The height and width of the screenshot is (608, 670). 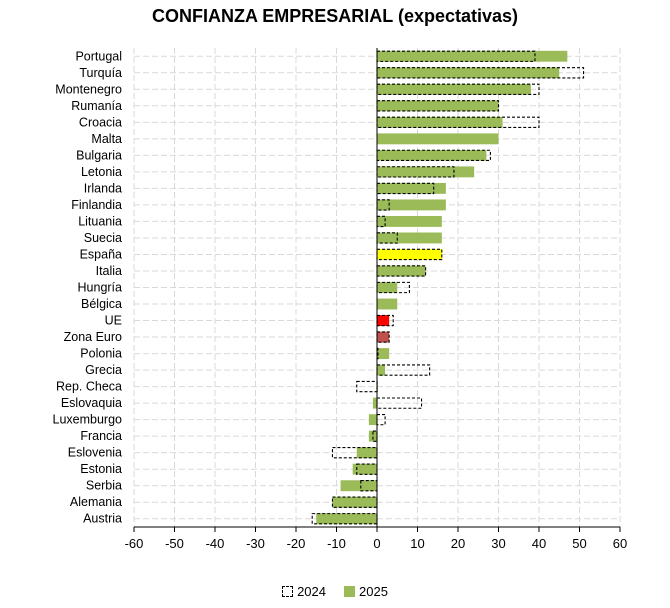 I want to click on category-label: Suecia, so click(x=103, y=238).